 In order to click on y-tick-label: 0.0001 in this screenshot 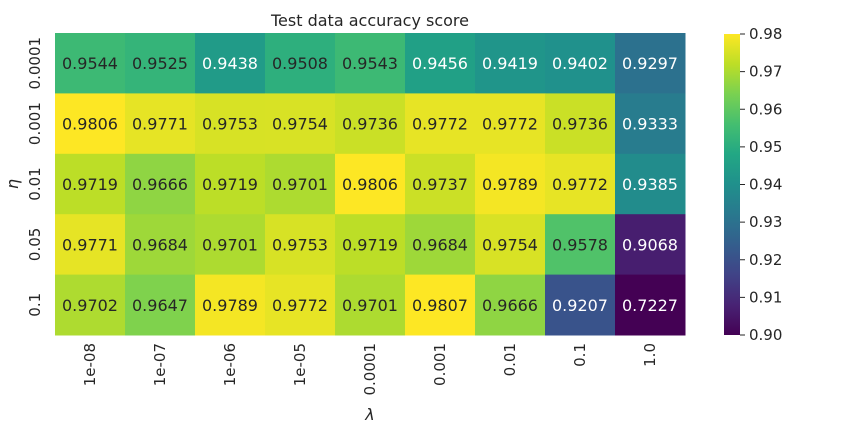, I will do `click(35, 63)`.